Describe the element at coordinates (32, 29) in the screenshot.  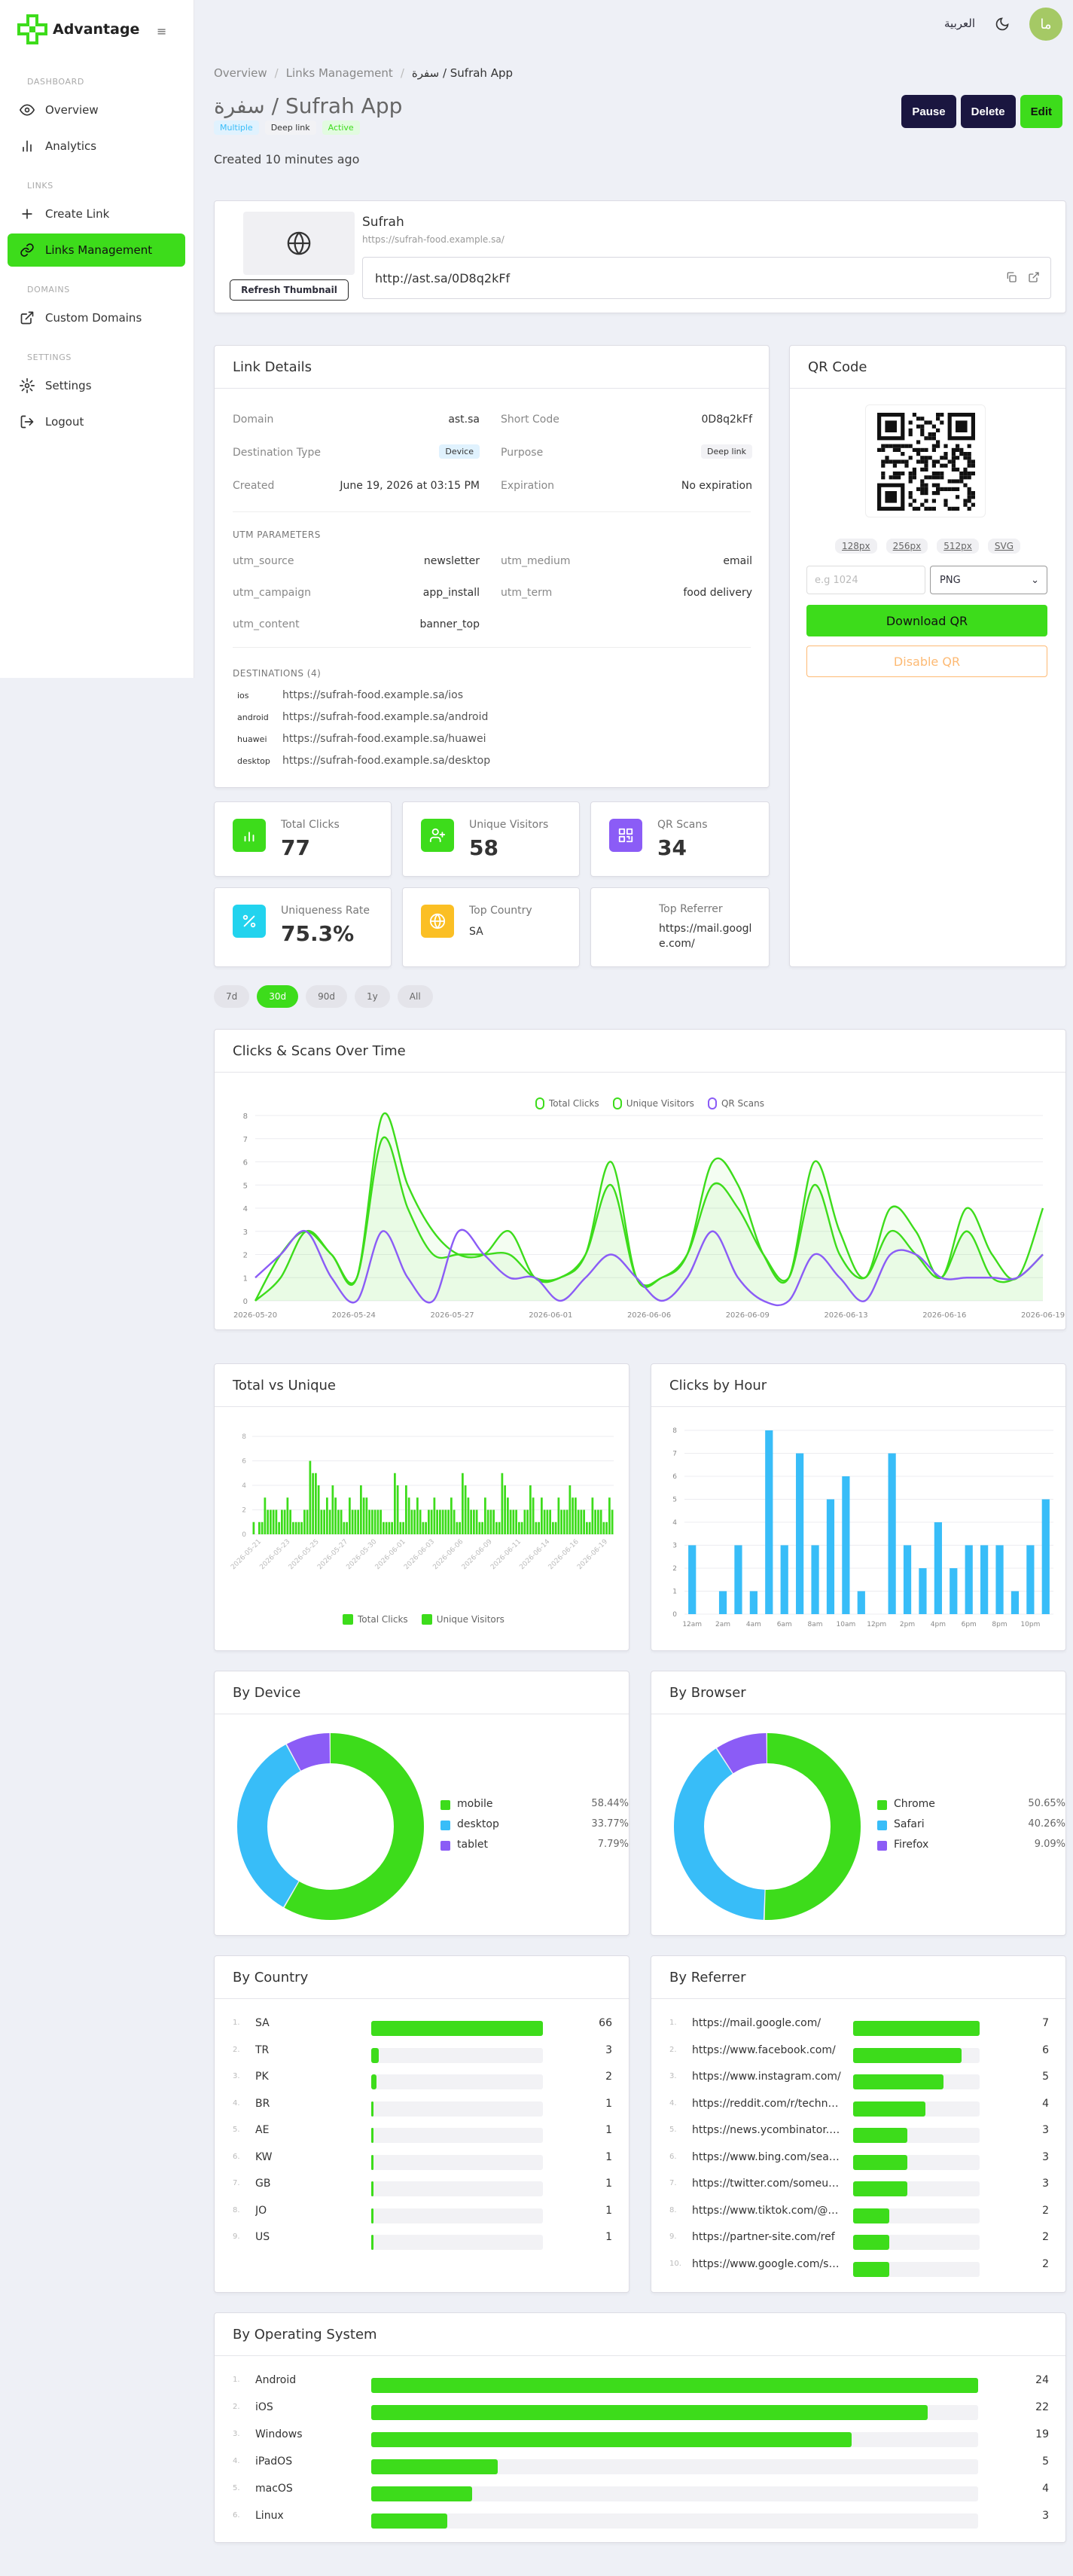
I see `logo-icon` at that location.